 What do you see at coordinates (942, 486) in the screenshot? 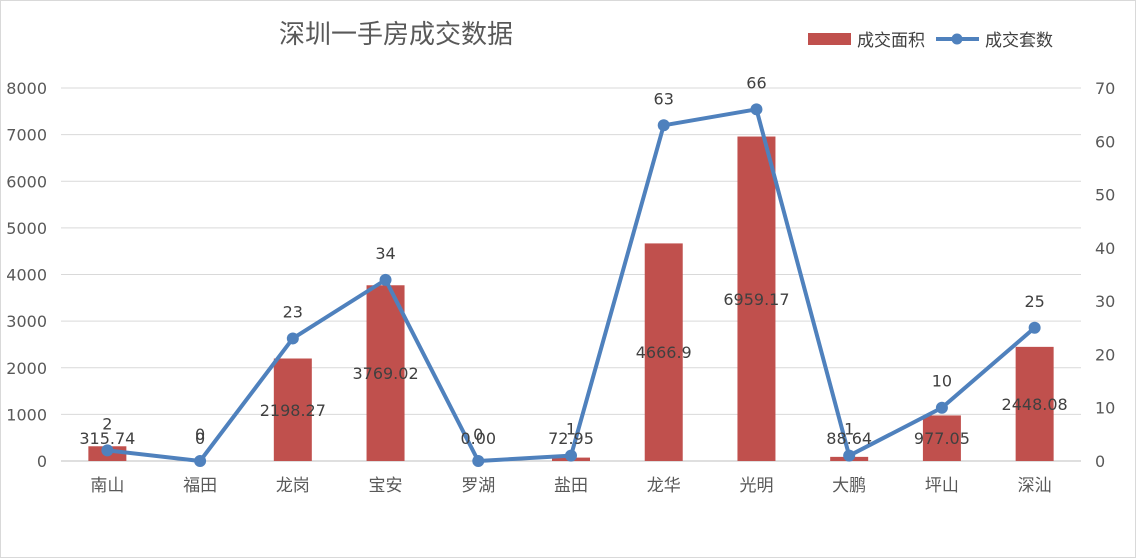
I see `category-label: 坪山` at bounding box center [942, 486].